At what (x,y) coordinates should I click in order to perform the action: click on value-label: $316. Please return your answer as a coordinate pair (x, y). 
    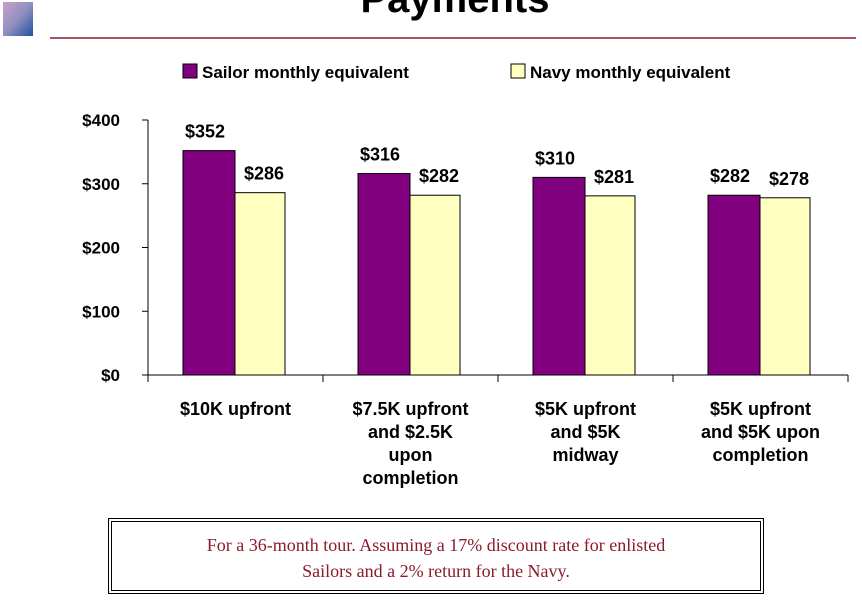
    Looking at the image, I should click on (380, 155).